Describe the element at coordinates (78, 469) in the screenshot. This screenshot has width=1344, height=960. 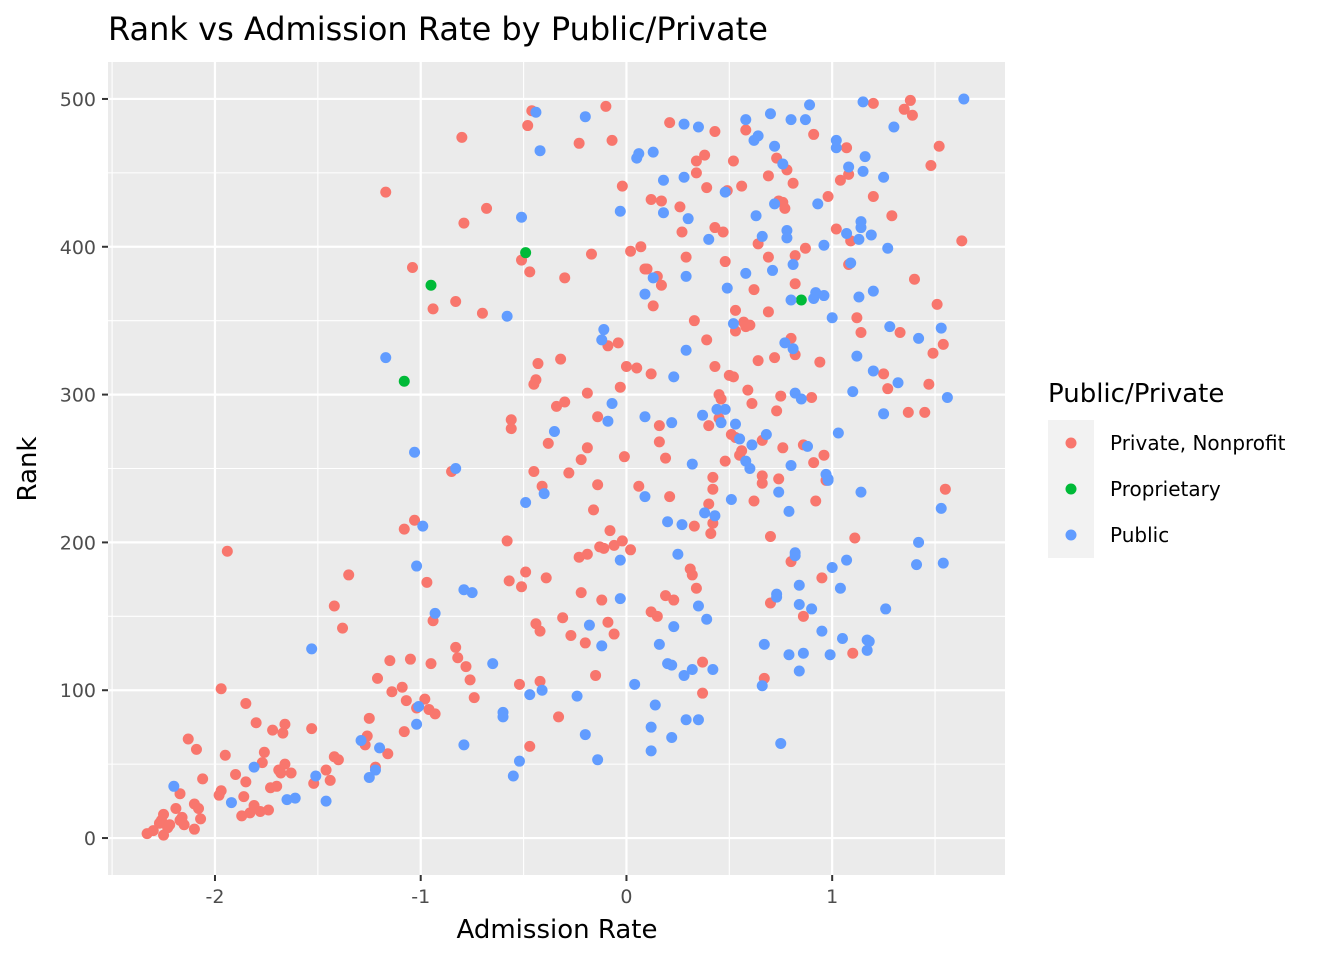
I see `y-axis-tick-labels: 0 100 200 300 400 500` at that location.